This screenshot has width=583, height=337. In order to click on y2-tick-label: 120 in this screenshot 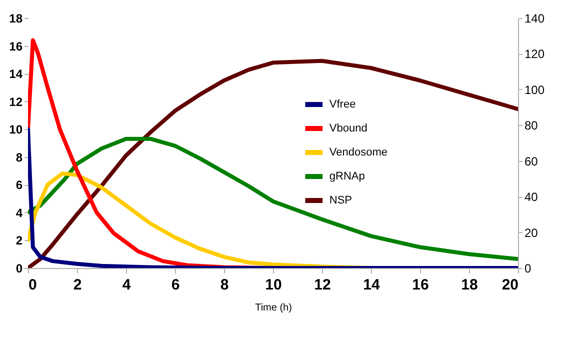, I will do `click(534, 54)`.